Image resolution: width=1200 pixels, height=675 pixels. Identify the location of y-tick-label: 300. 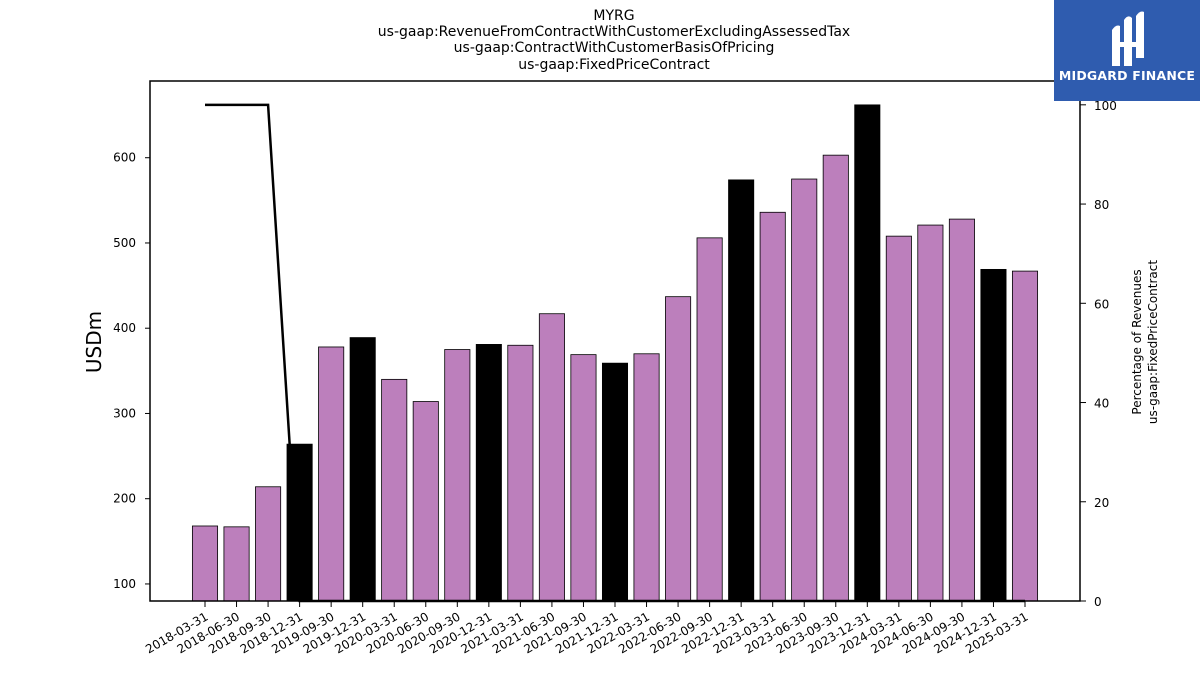
(124, 413).